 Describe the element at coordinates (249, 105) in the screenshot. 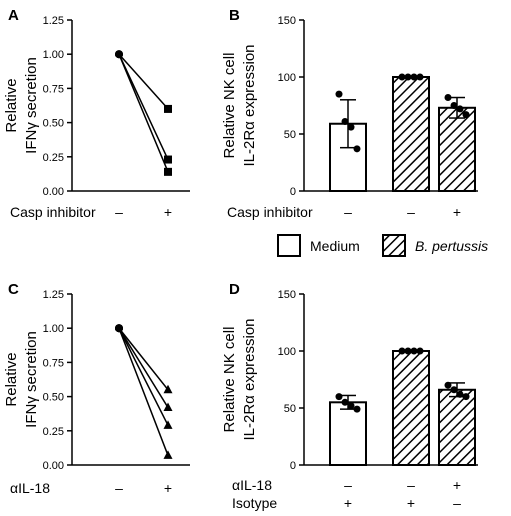

I see `pb-y-label: IL-2Rα expression` at that location.